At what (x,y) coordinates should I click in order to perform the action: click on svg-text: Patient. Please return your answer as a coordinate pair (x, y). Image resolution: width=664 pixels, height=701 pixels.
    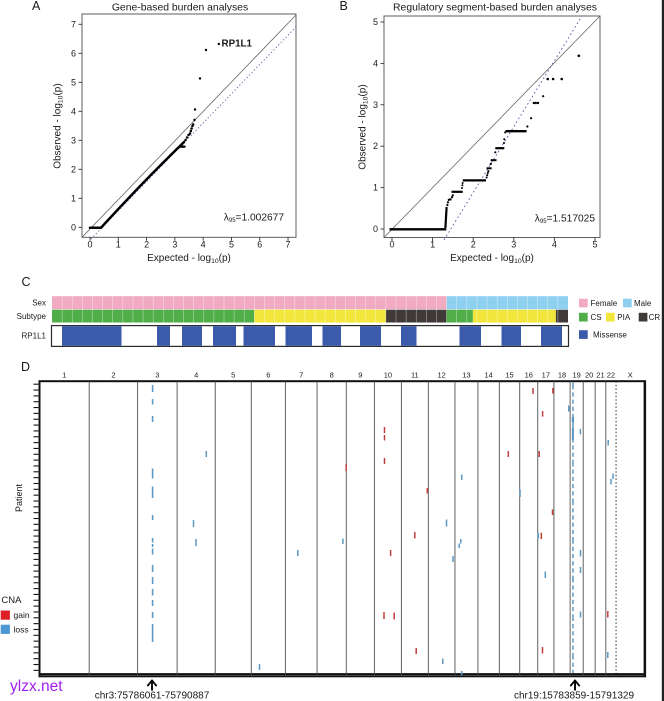
    Looking at the image, I should click on (19, 497).